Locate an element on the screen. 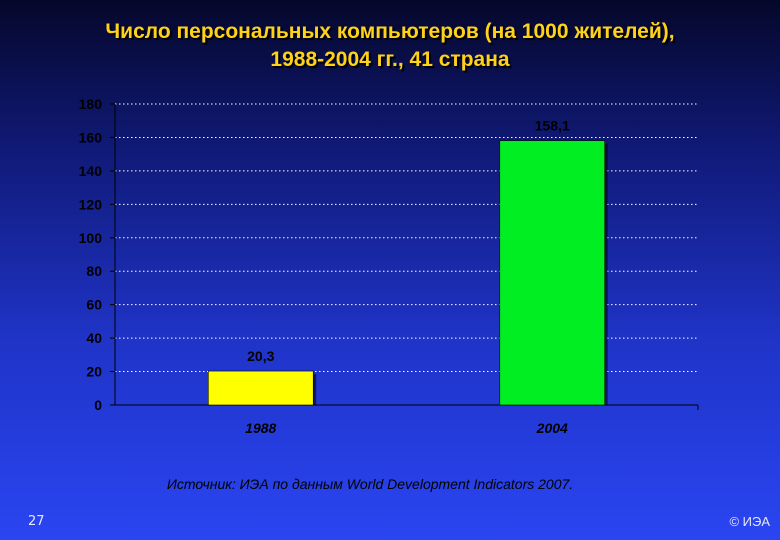  bar-1988 is located at coordinates (260, 388).